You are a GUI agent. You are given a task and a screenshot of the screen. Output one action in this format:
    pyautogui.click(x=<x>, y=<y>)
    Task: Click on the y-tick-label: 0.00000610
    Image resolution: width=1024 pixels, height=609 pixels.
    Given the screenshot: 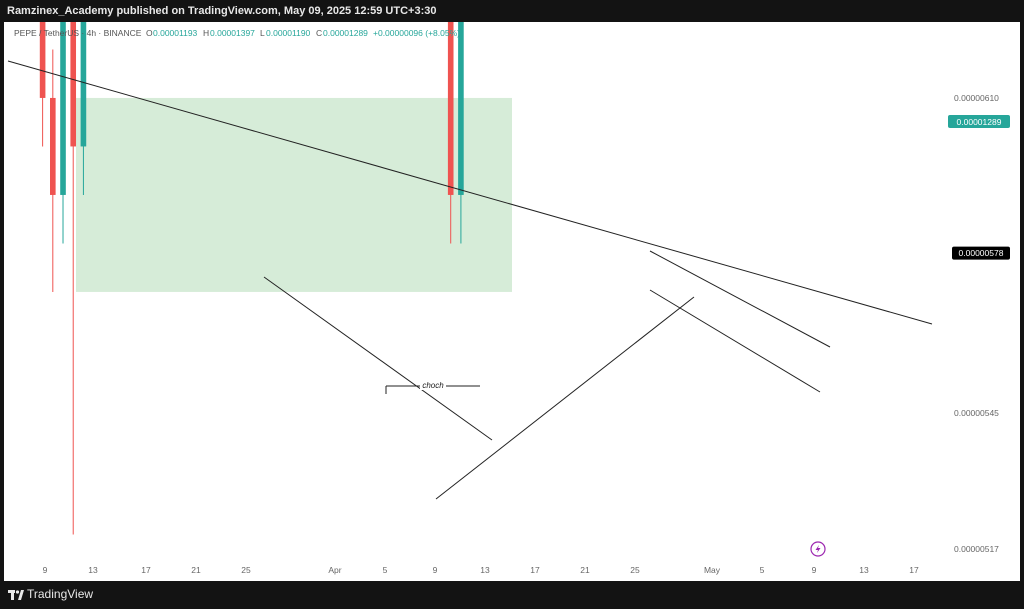 What is the action you would take?
    pyautogui.click(x=976, y=98)
    